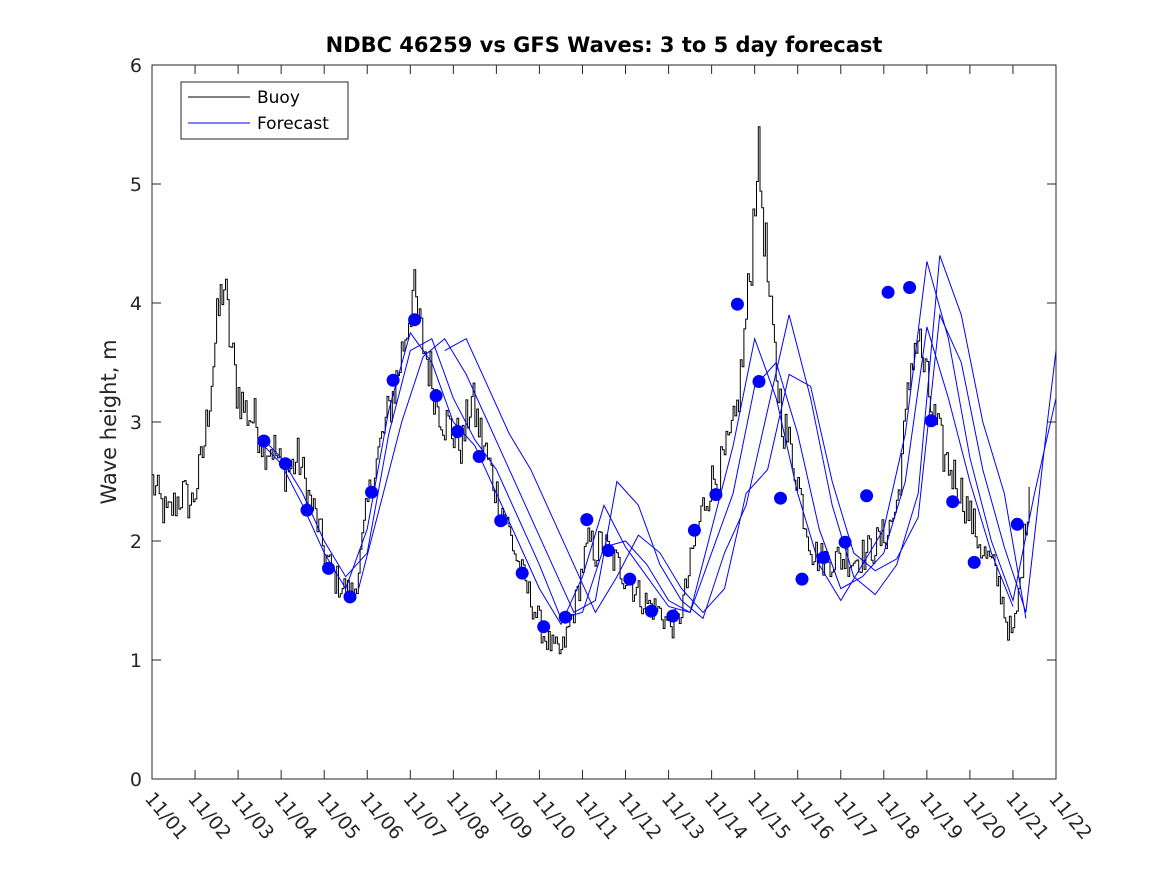 The image size is (1167, 875). What do you see at coordinates (597, 816) in the screenshot?
I see `x-tick-label: 11/11` at bounding box center [597, 816].